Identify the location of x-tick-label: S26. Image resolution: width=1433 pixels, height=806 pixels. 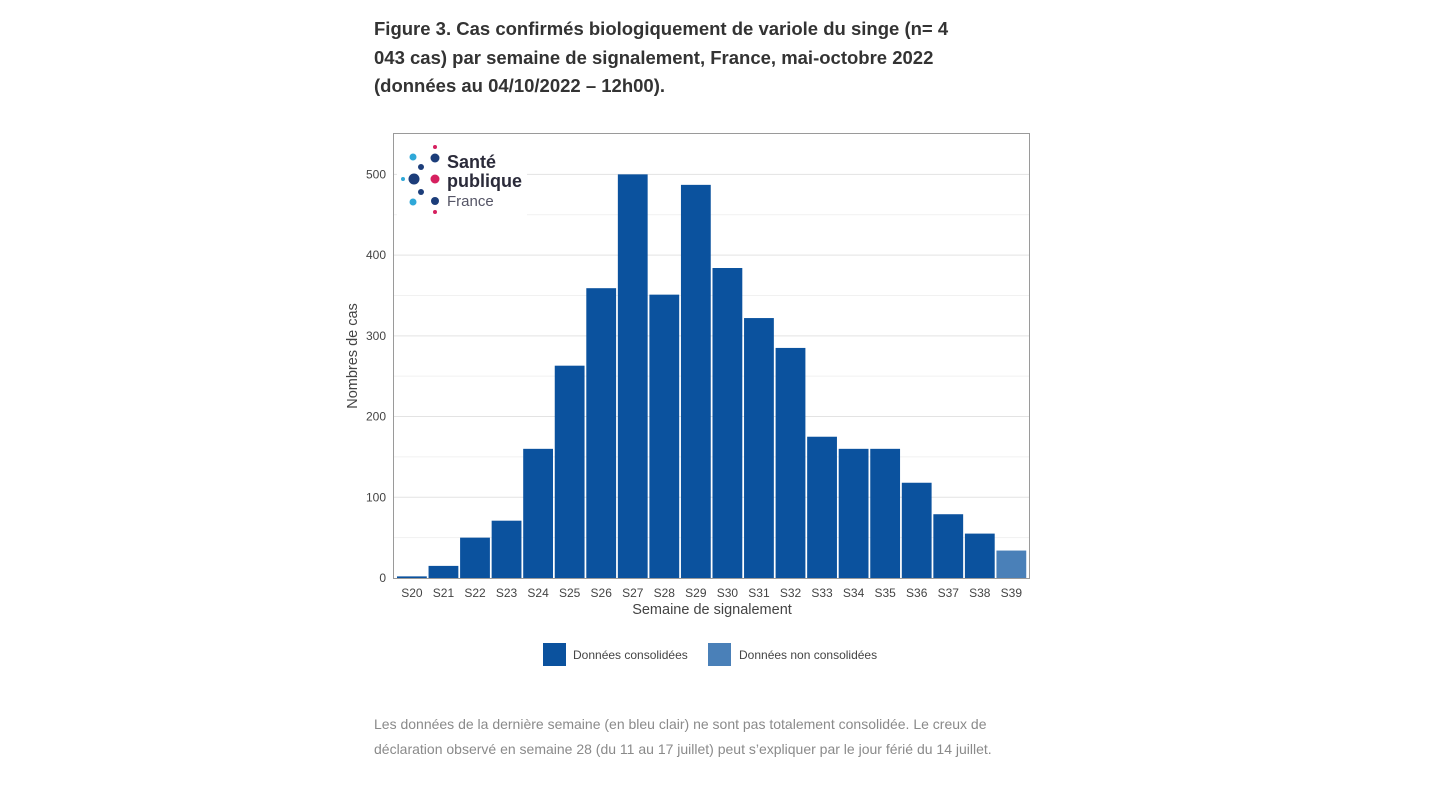
(602, 593).